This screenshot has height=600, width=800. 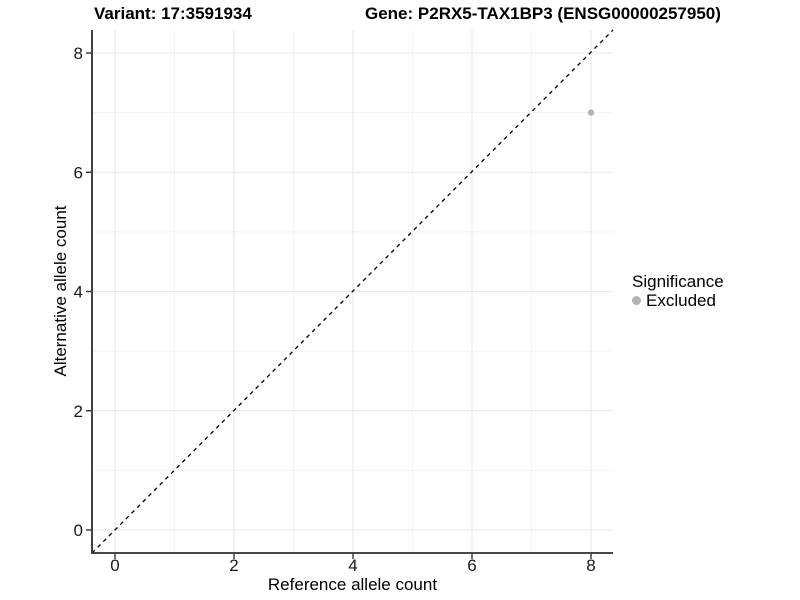 I want to click on y-tick-label: 0, so click(x=78, y=530).